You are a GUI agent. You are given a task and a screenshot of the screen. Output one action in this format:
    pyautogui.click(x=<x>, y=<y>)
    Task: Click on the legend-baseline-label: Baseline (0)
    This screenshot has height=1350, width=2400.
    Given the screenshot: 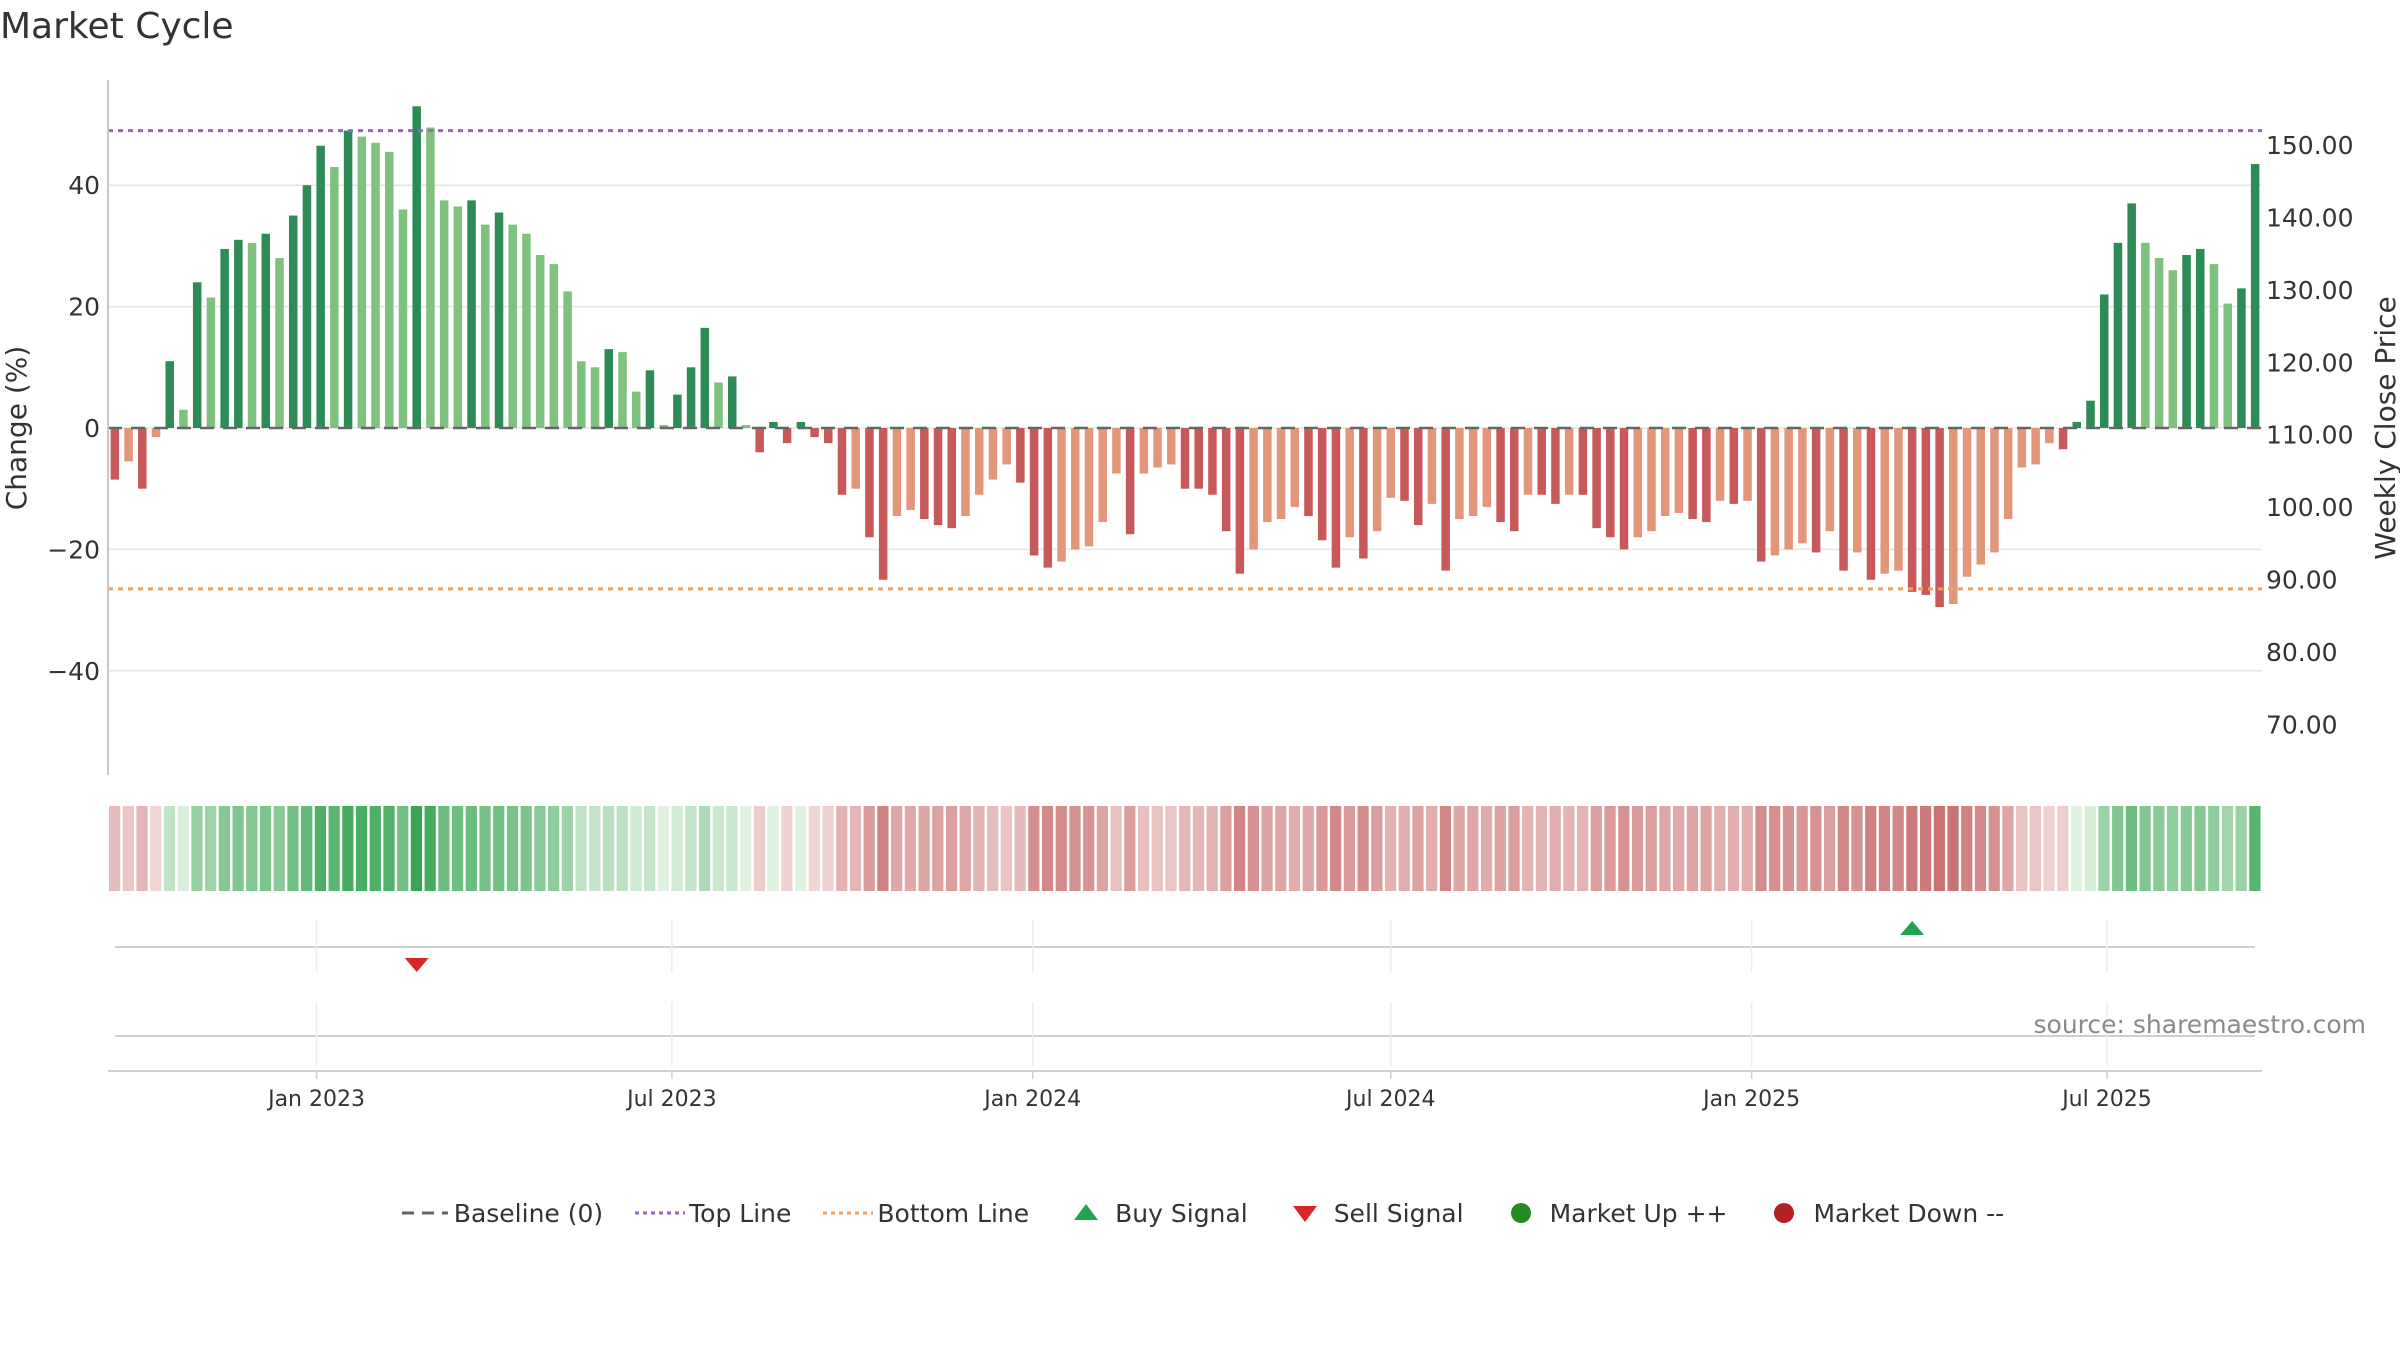 What is the action you would take?
    pyautogui.click(x=528, y=1213)
    